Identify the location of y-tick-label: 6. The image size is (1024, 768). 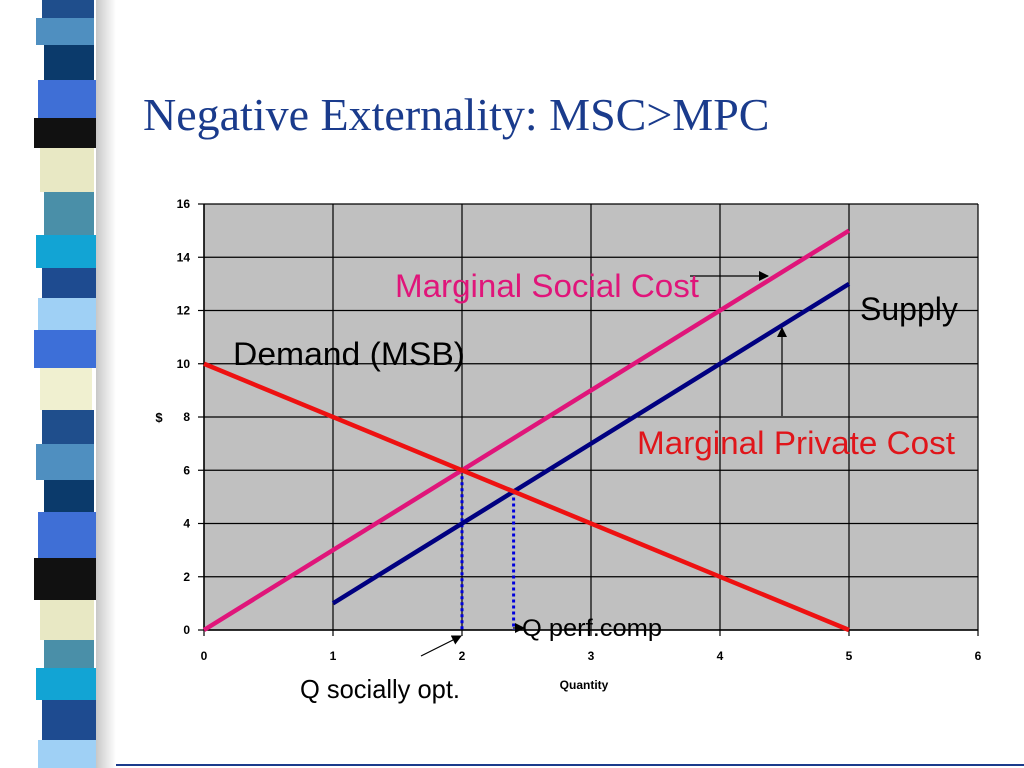
(186, 470).